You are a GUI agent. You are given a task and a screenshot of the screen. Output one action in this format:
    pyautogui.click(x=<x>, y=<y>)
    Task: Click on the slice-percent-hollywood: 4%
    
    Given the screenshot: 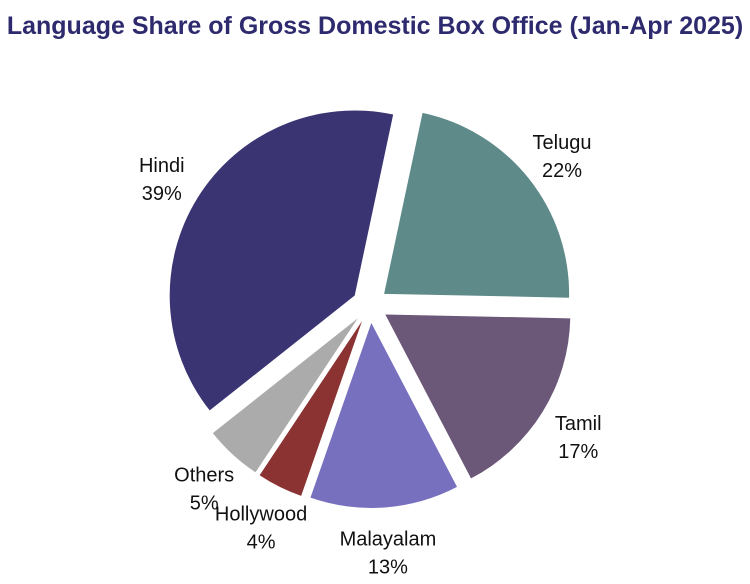 What is the action you would take?
    pyautogui.click(x=261, y=542)
    